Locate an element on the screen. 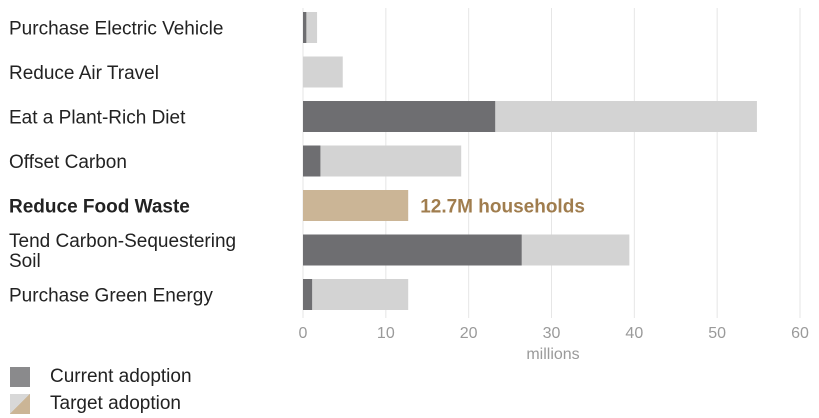  legend-item-current: Current adoption is located at coordinates (101, 376).